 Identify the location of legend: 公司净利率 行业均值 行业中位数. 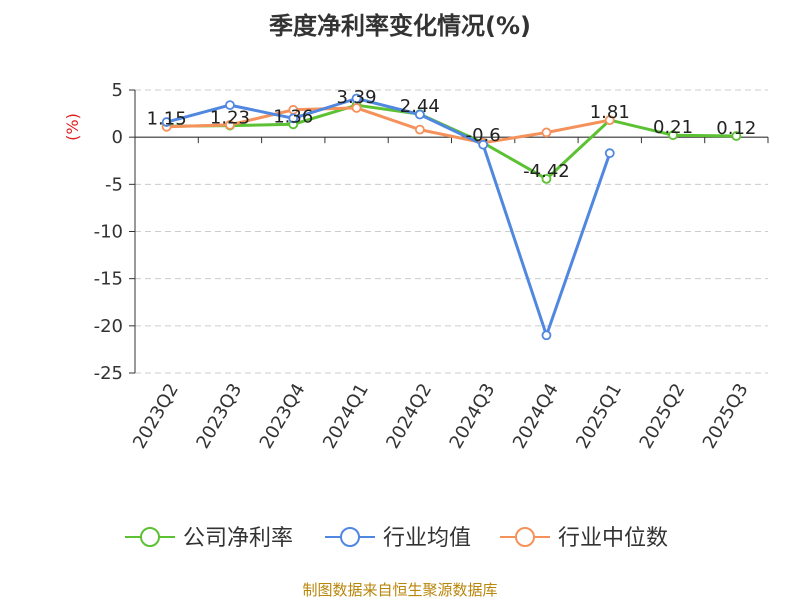
(396, 538).